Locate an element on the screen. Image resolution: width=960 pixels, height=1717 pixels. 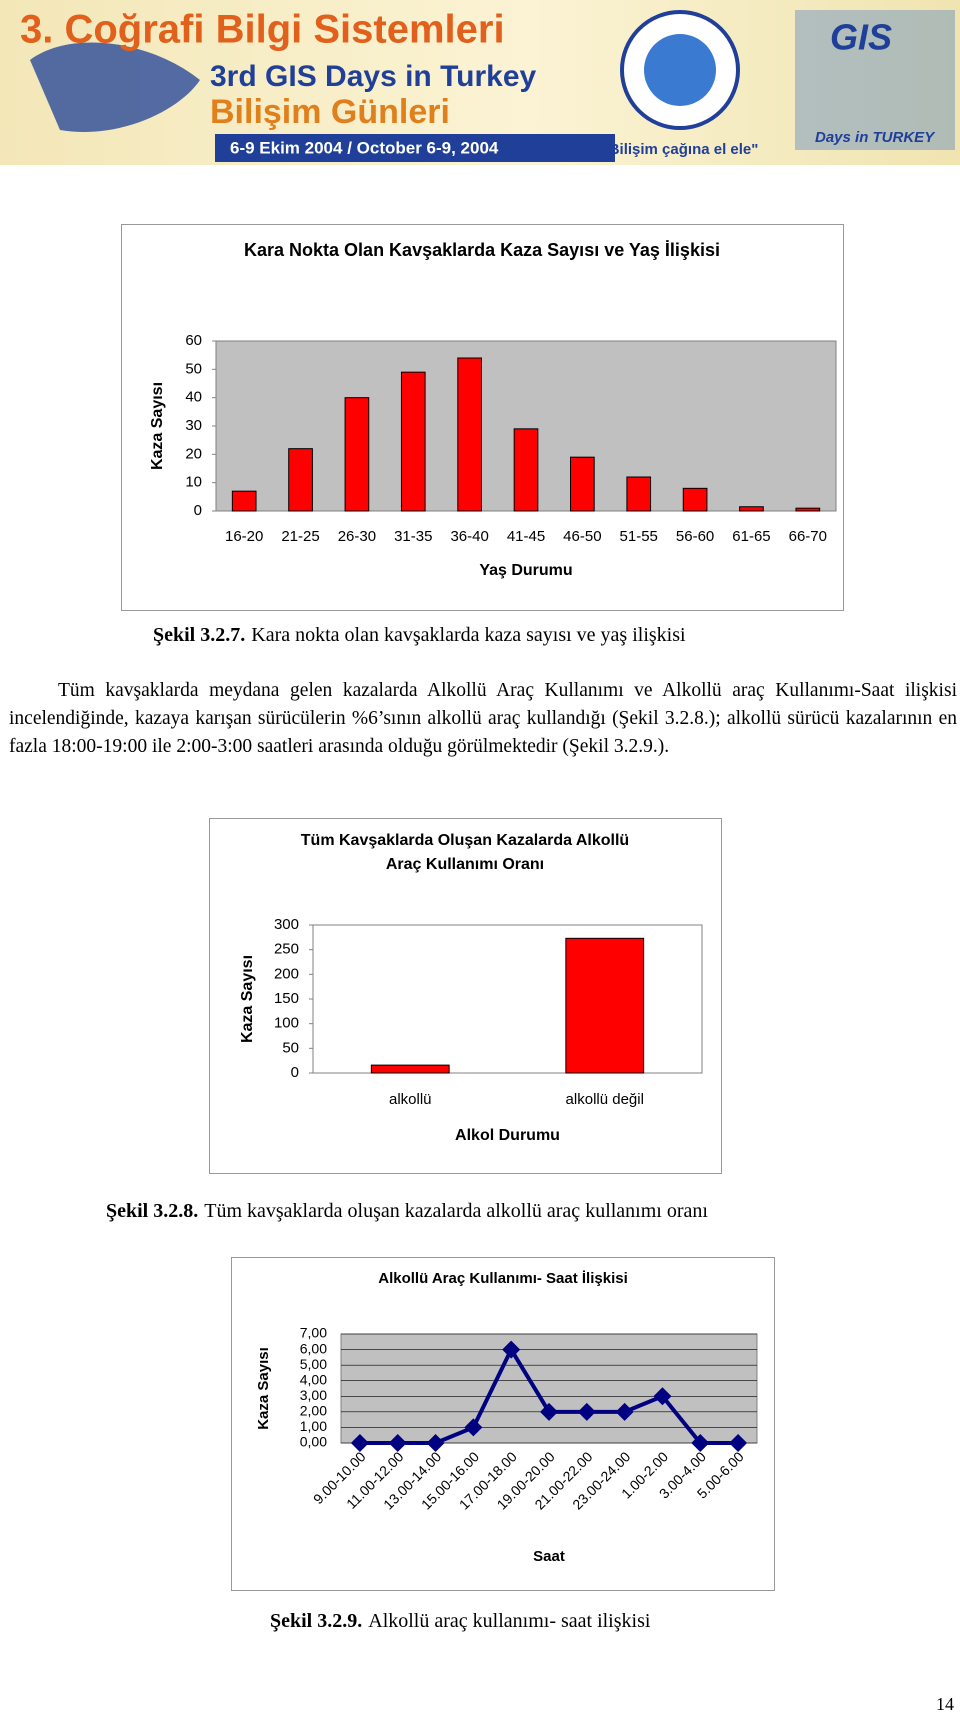
banner-subtitle: 3rd GIS Days in Turkey is located at coordinates (373, 76).